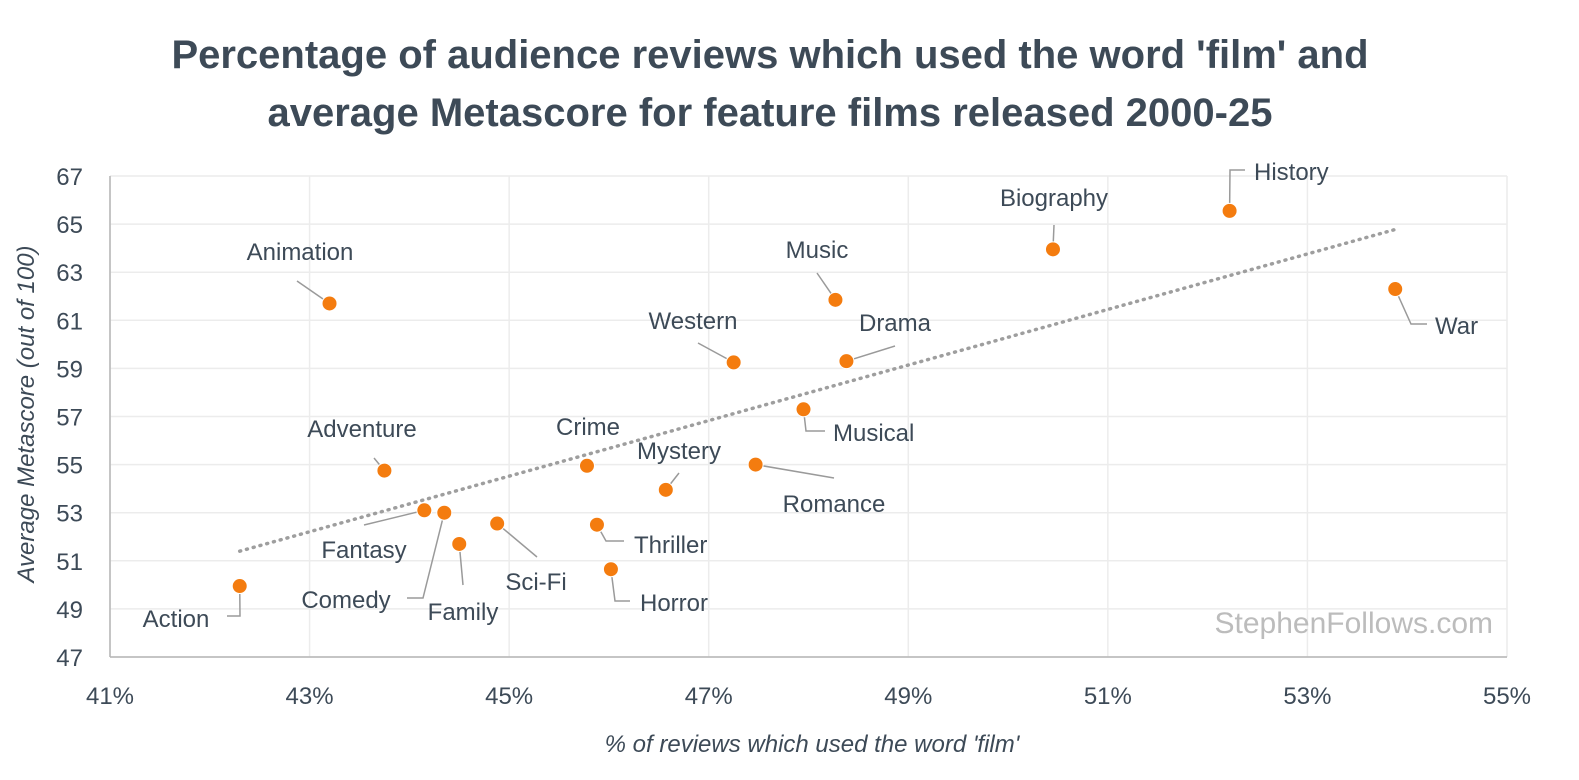  What do you see at coordinates (665, 489) in the screenshot?
I see `point-mystery` at bounding box center [665, 489].